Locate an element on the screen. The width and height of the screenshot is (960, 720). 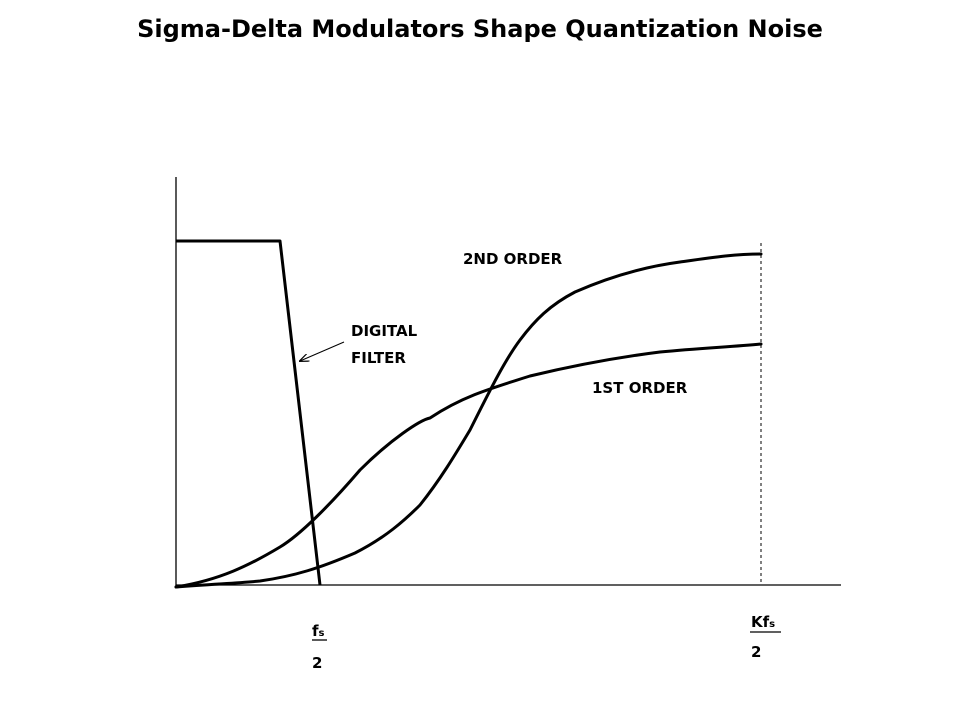
digital-filter-label-line1: DIGITAL is located at coordinates (384, 331).